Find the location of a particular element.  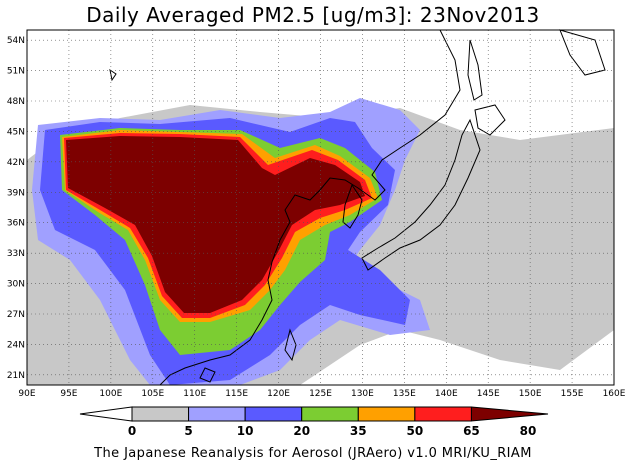

lat-tick-label: 24N is located at coordinates (16, 345).